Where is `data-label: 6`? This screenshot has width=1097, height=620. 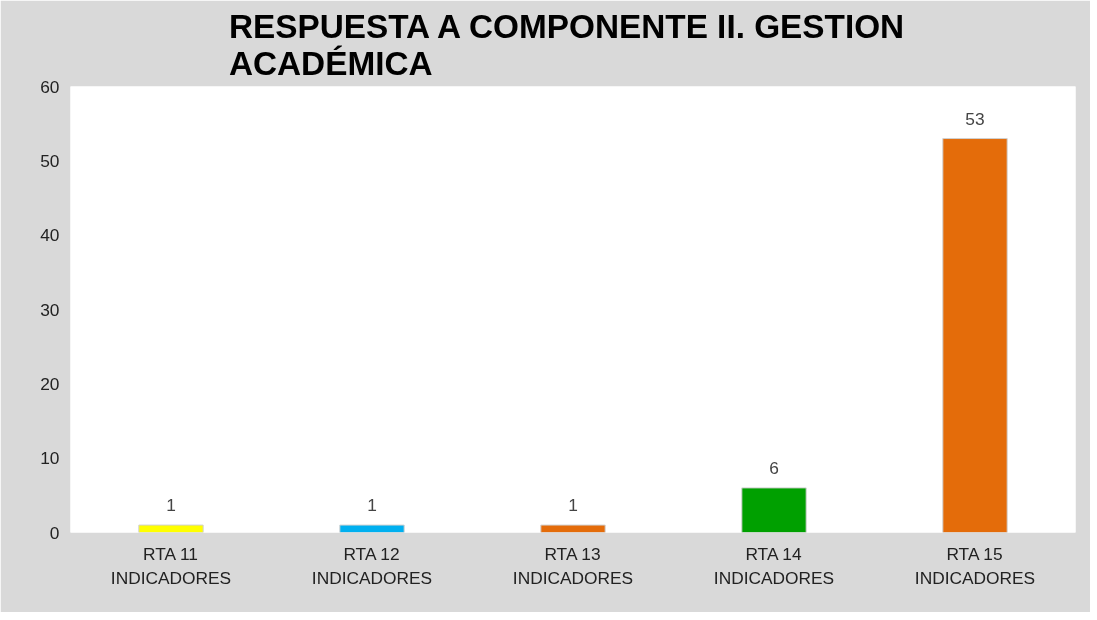
data-label: 6 is located at coordinates (774, 467).